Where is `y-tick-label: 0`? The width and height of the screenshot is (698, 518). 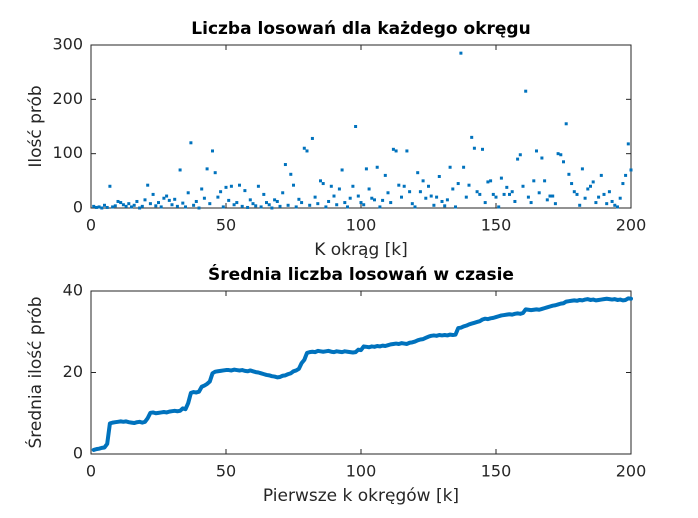 y-tick-label: 0 is located at coordinates (78, 453).